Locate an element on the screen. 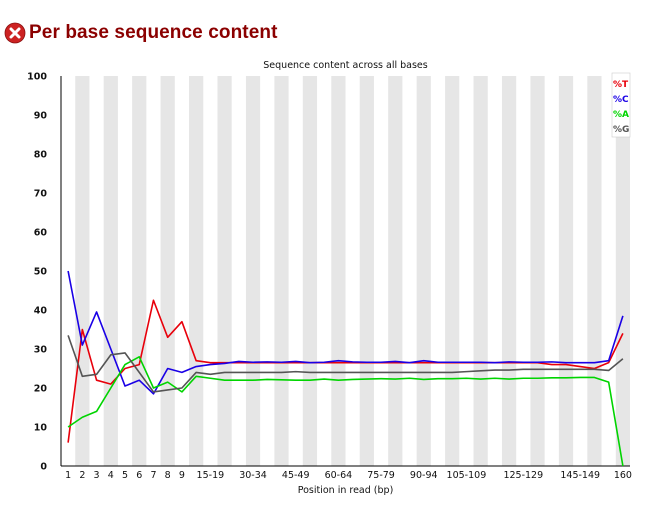  y-tick-label: 50 is located at coordinates (41, 272).